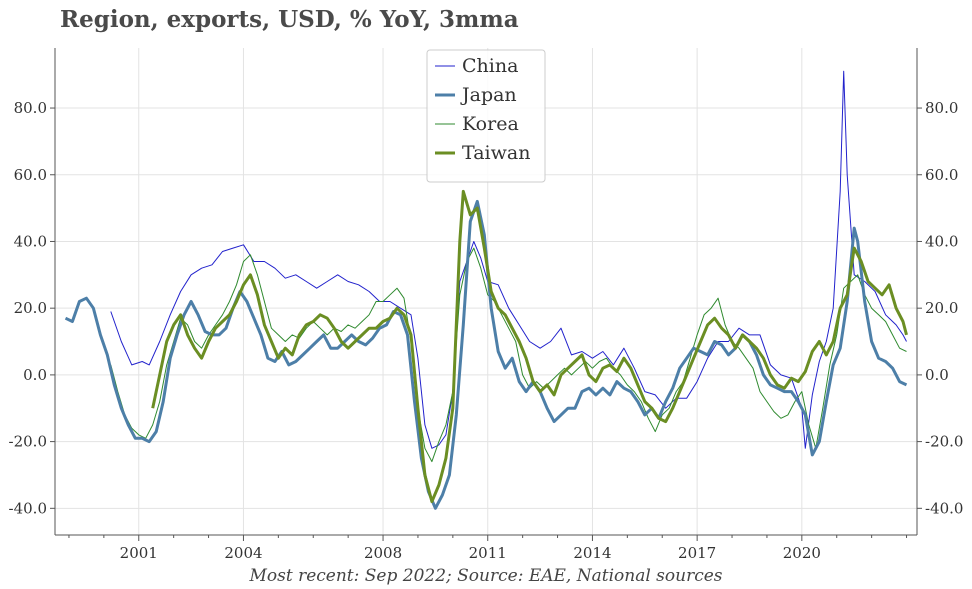  Describe the element at coordinates (30, 108) in the screenshot. I see `y-tick-label-left: 80.0` at that location.